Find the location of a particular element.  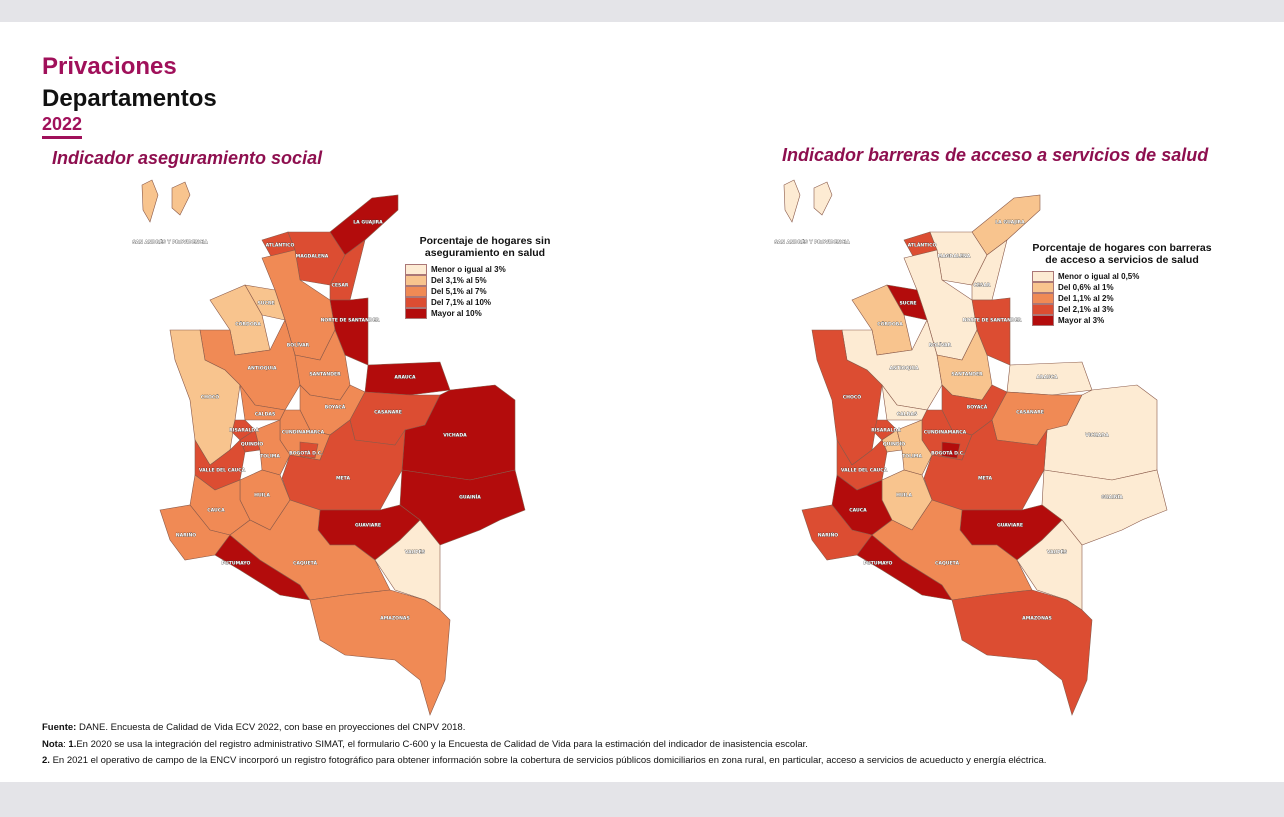

legend-label: Del 2,1% al 3% is located at coordinates (1086, 309).